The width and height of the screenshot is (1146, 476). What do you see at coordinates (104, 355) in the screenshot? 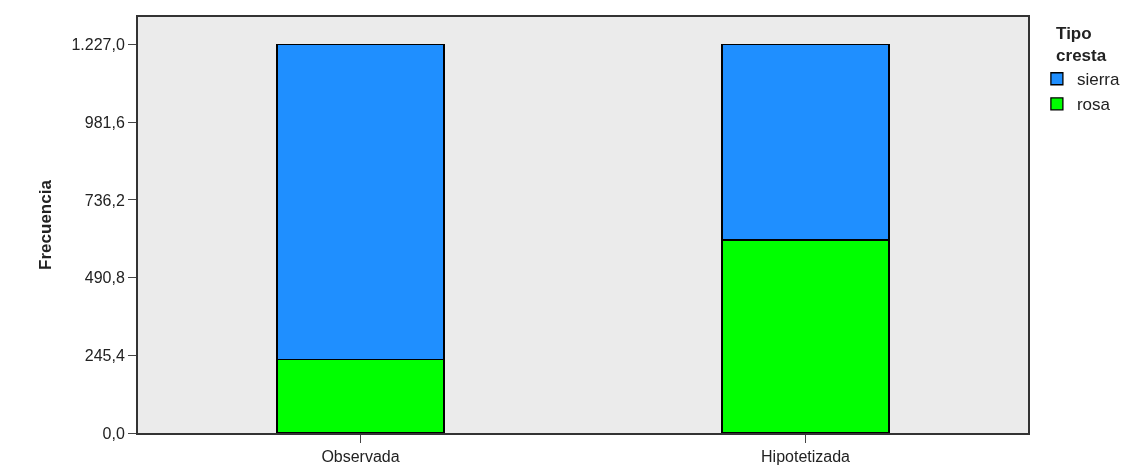
I see `y-tick-label: 245,4` at bounding box center [104, 355].